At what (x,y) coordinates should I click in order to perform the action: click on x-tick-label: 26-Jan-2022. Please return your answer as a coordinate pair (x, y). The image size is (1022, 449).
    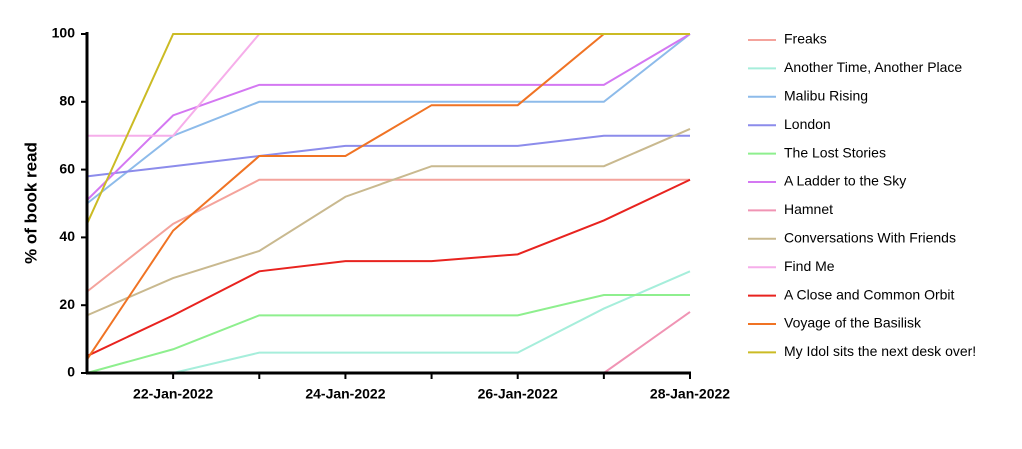
    Looking at the image, I should click on (518, 394).